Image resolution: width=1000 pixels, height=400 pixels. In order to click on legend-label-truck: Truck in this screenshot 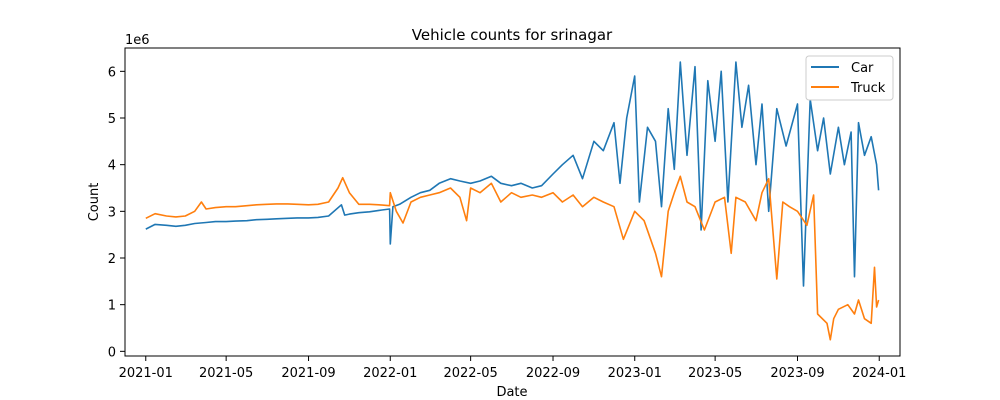, I will do `click(868, 88)`.